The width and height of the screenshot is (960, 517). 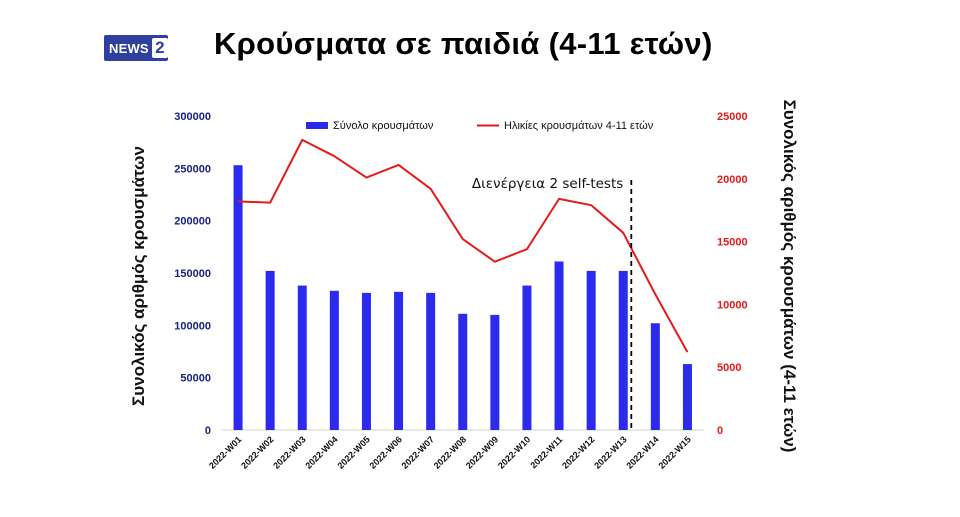 I want to click on right-tick-label: 0, so click(x=720, y=431).